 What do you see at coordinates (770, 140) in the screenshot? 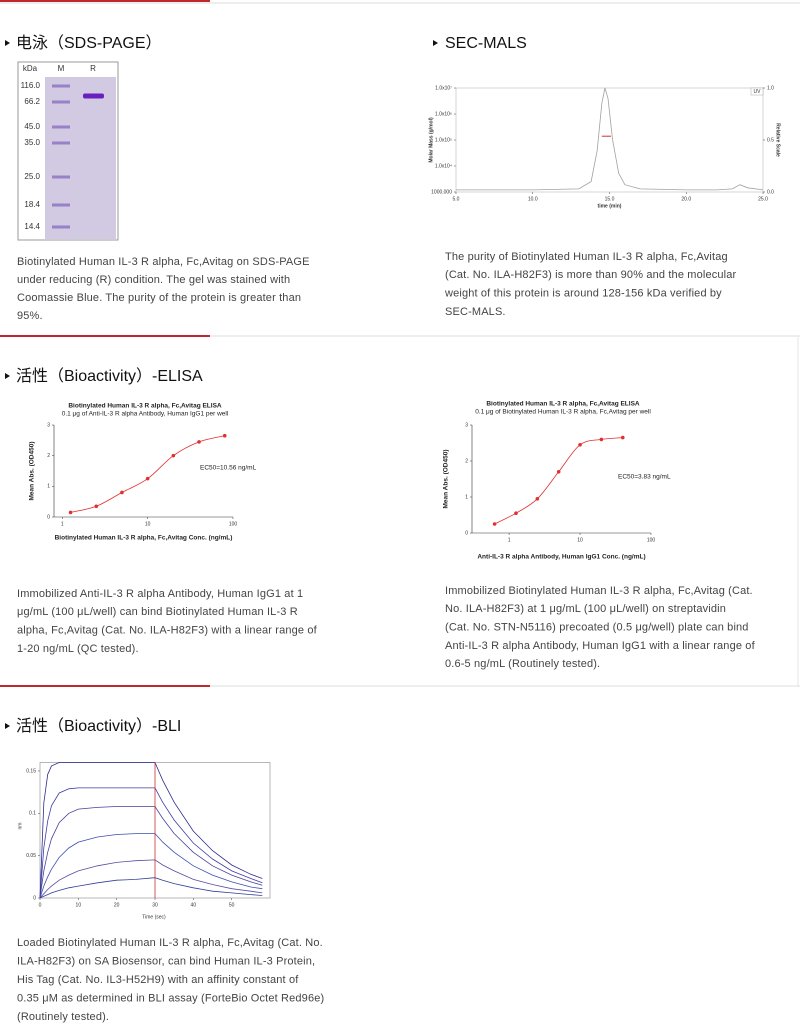
I see `y2-tick-label: 0.5` at bounding box center [770, 140].